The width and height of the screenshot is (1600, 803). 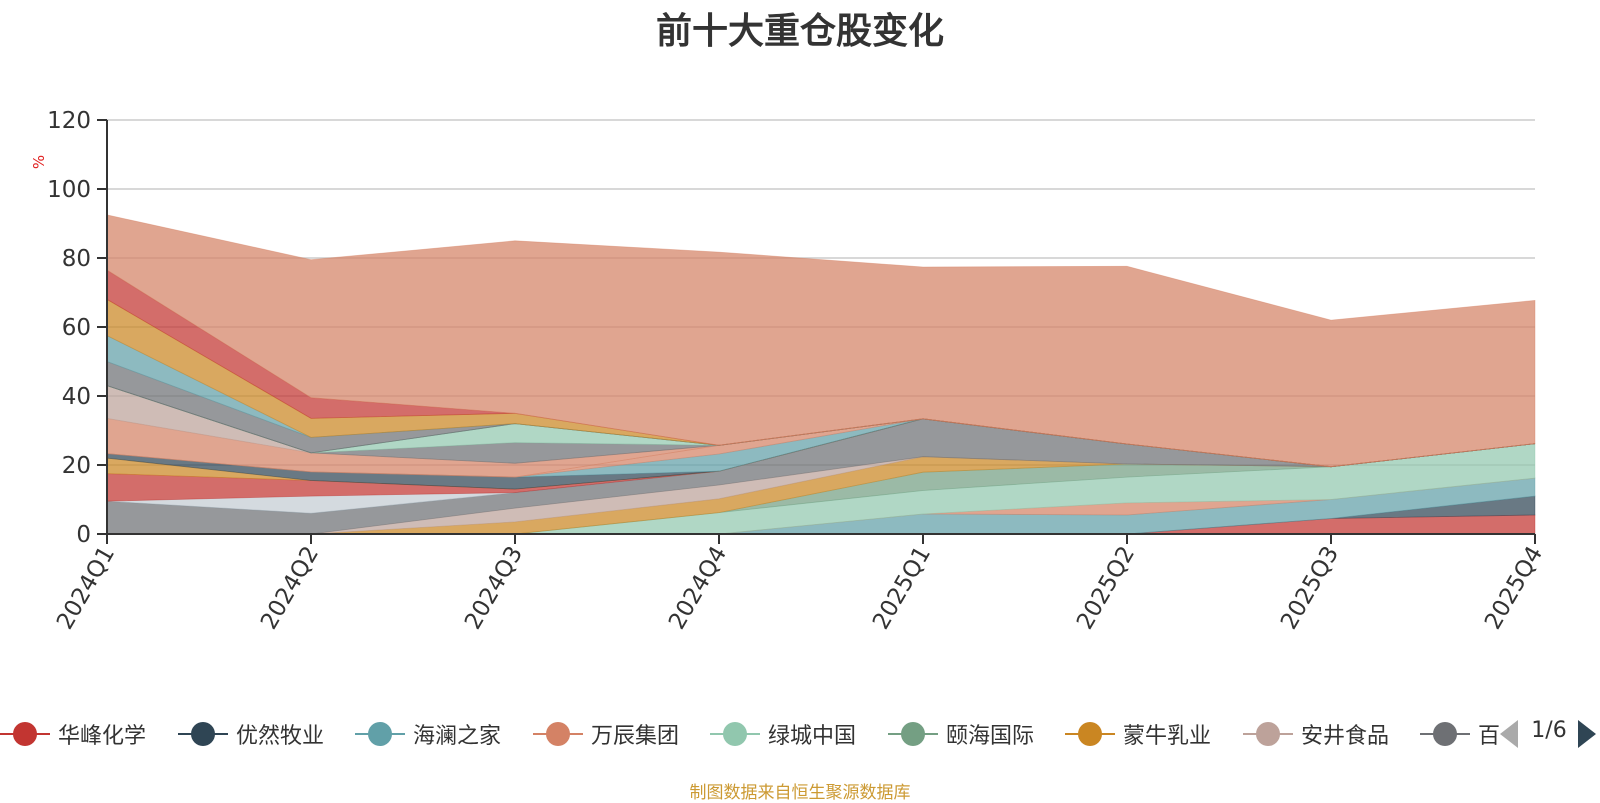 What do you see at coordinates (799, 31) in the screenshot?
I see `chart-title: 前十大重仓股变化` at bounding box center [799, 31].